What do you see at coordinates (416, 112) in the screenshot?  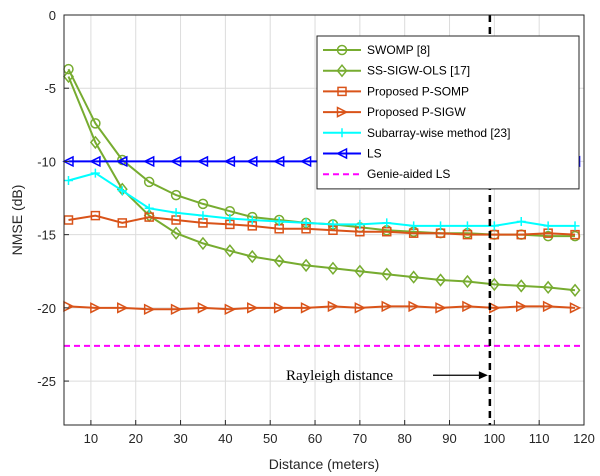 I see `legend-label: Proposed P-SIGW` at bounding box center [416, 112].